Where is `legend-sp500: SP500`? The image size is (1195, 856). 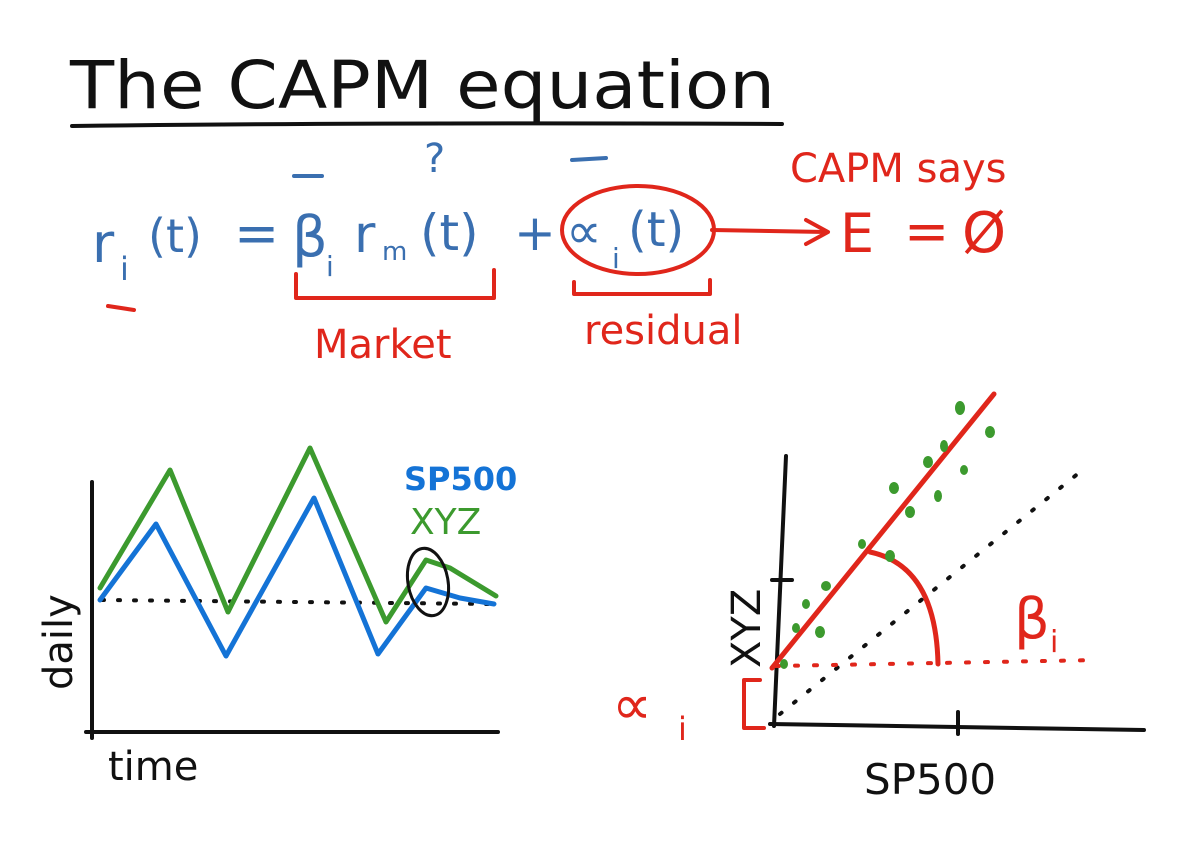
legend-sp500: SP500 is located at coordinates (460, 479).